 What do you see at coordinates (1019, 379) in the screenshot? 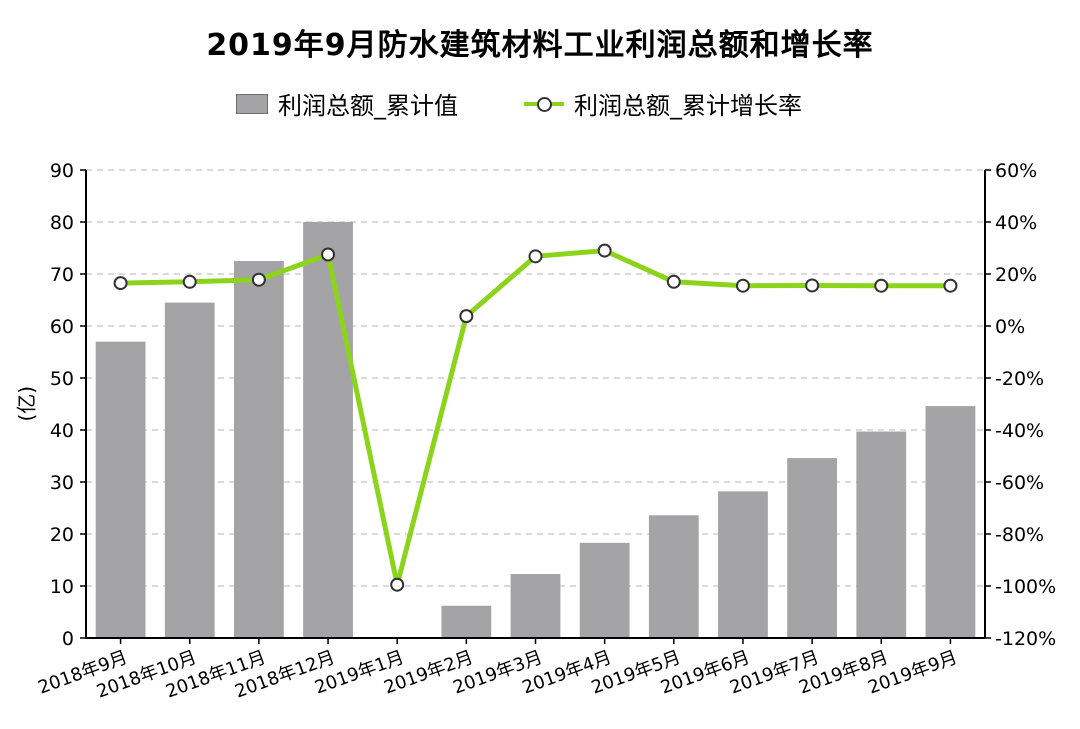
I see `y2-tick-label: -20%` at bounding box center [1019, 379].